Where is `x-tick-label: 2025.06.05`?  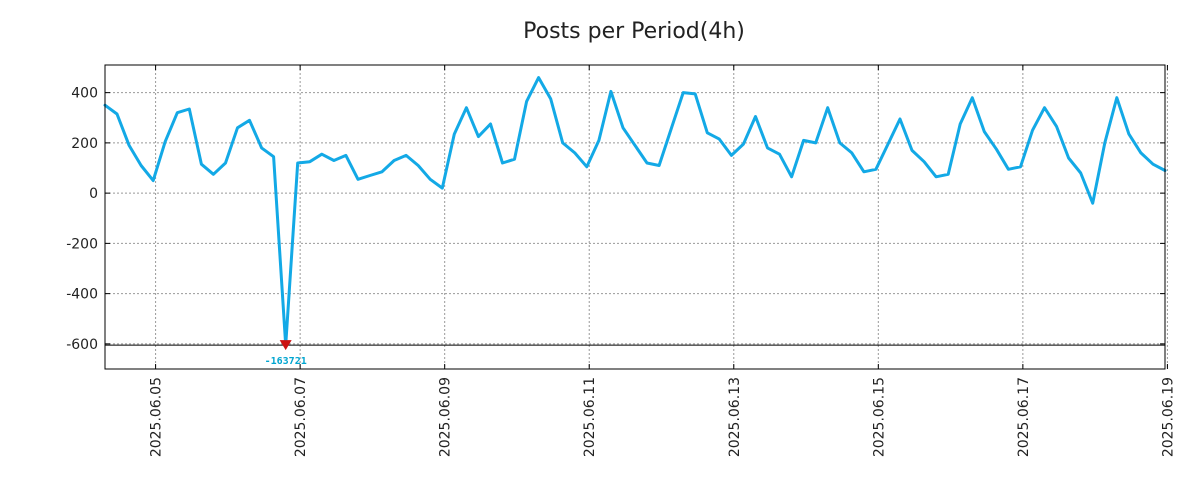 x-tick-label: 2025.06.05 is located at coordinates (157, 417).